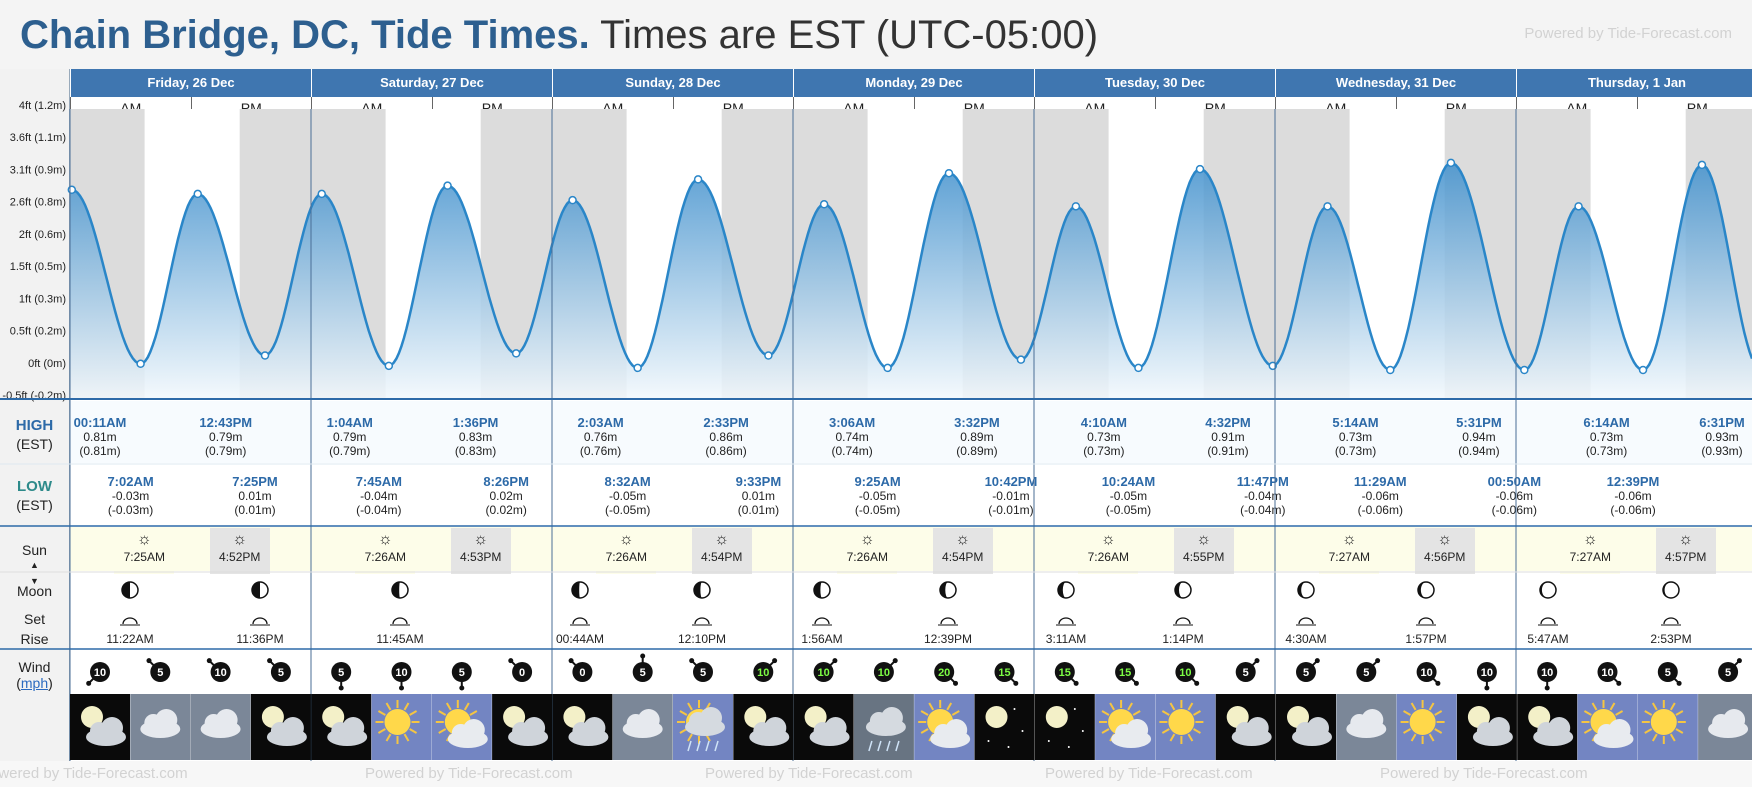 The width and height of the screenshot is (1752, 787). I want to click on y-tick-label: 0ft (0m), so click(47, 364).